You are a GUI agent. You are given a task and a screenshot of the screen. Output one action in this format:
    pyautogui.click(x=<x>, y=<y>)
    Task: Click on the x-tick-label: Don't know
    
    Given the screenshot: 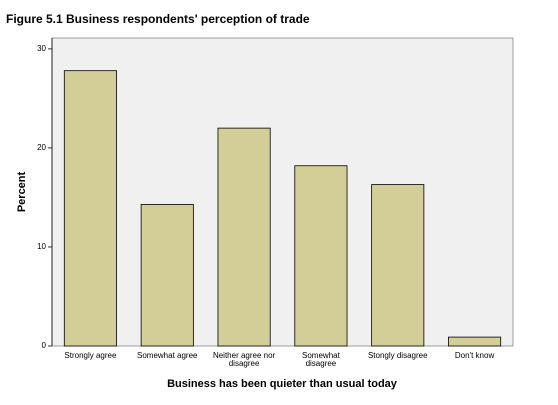 What is the action you would take?
    pyautogui.click(x=475, y=355)
    